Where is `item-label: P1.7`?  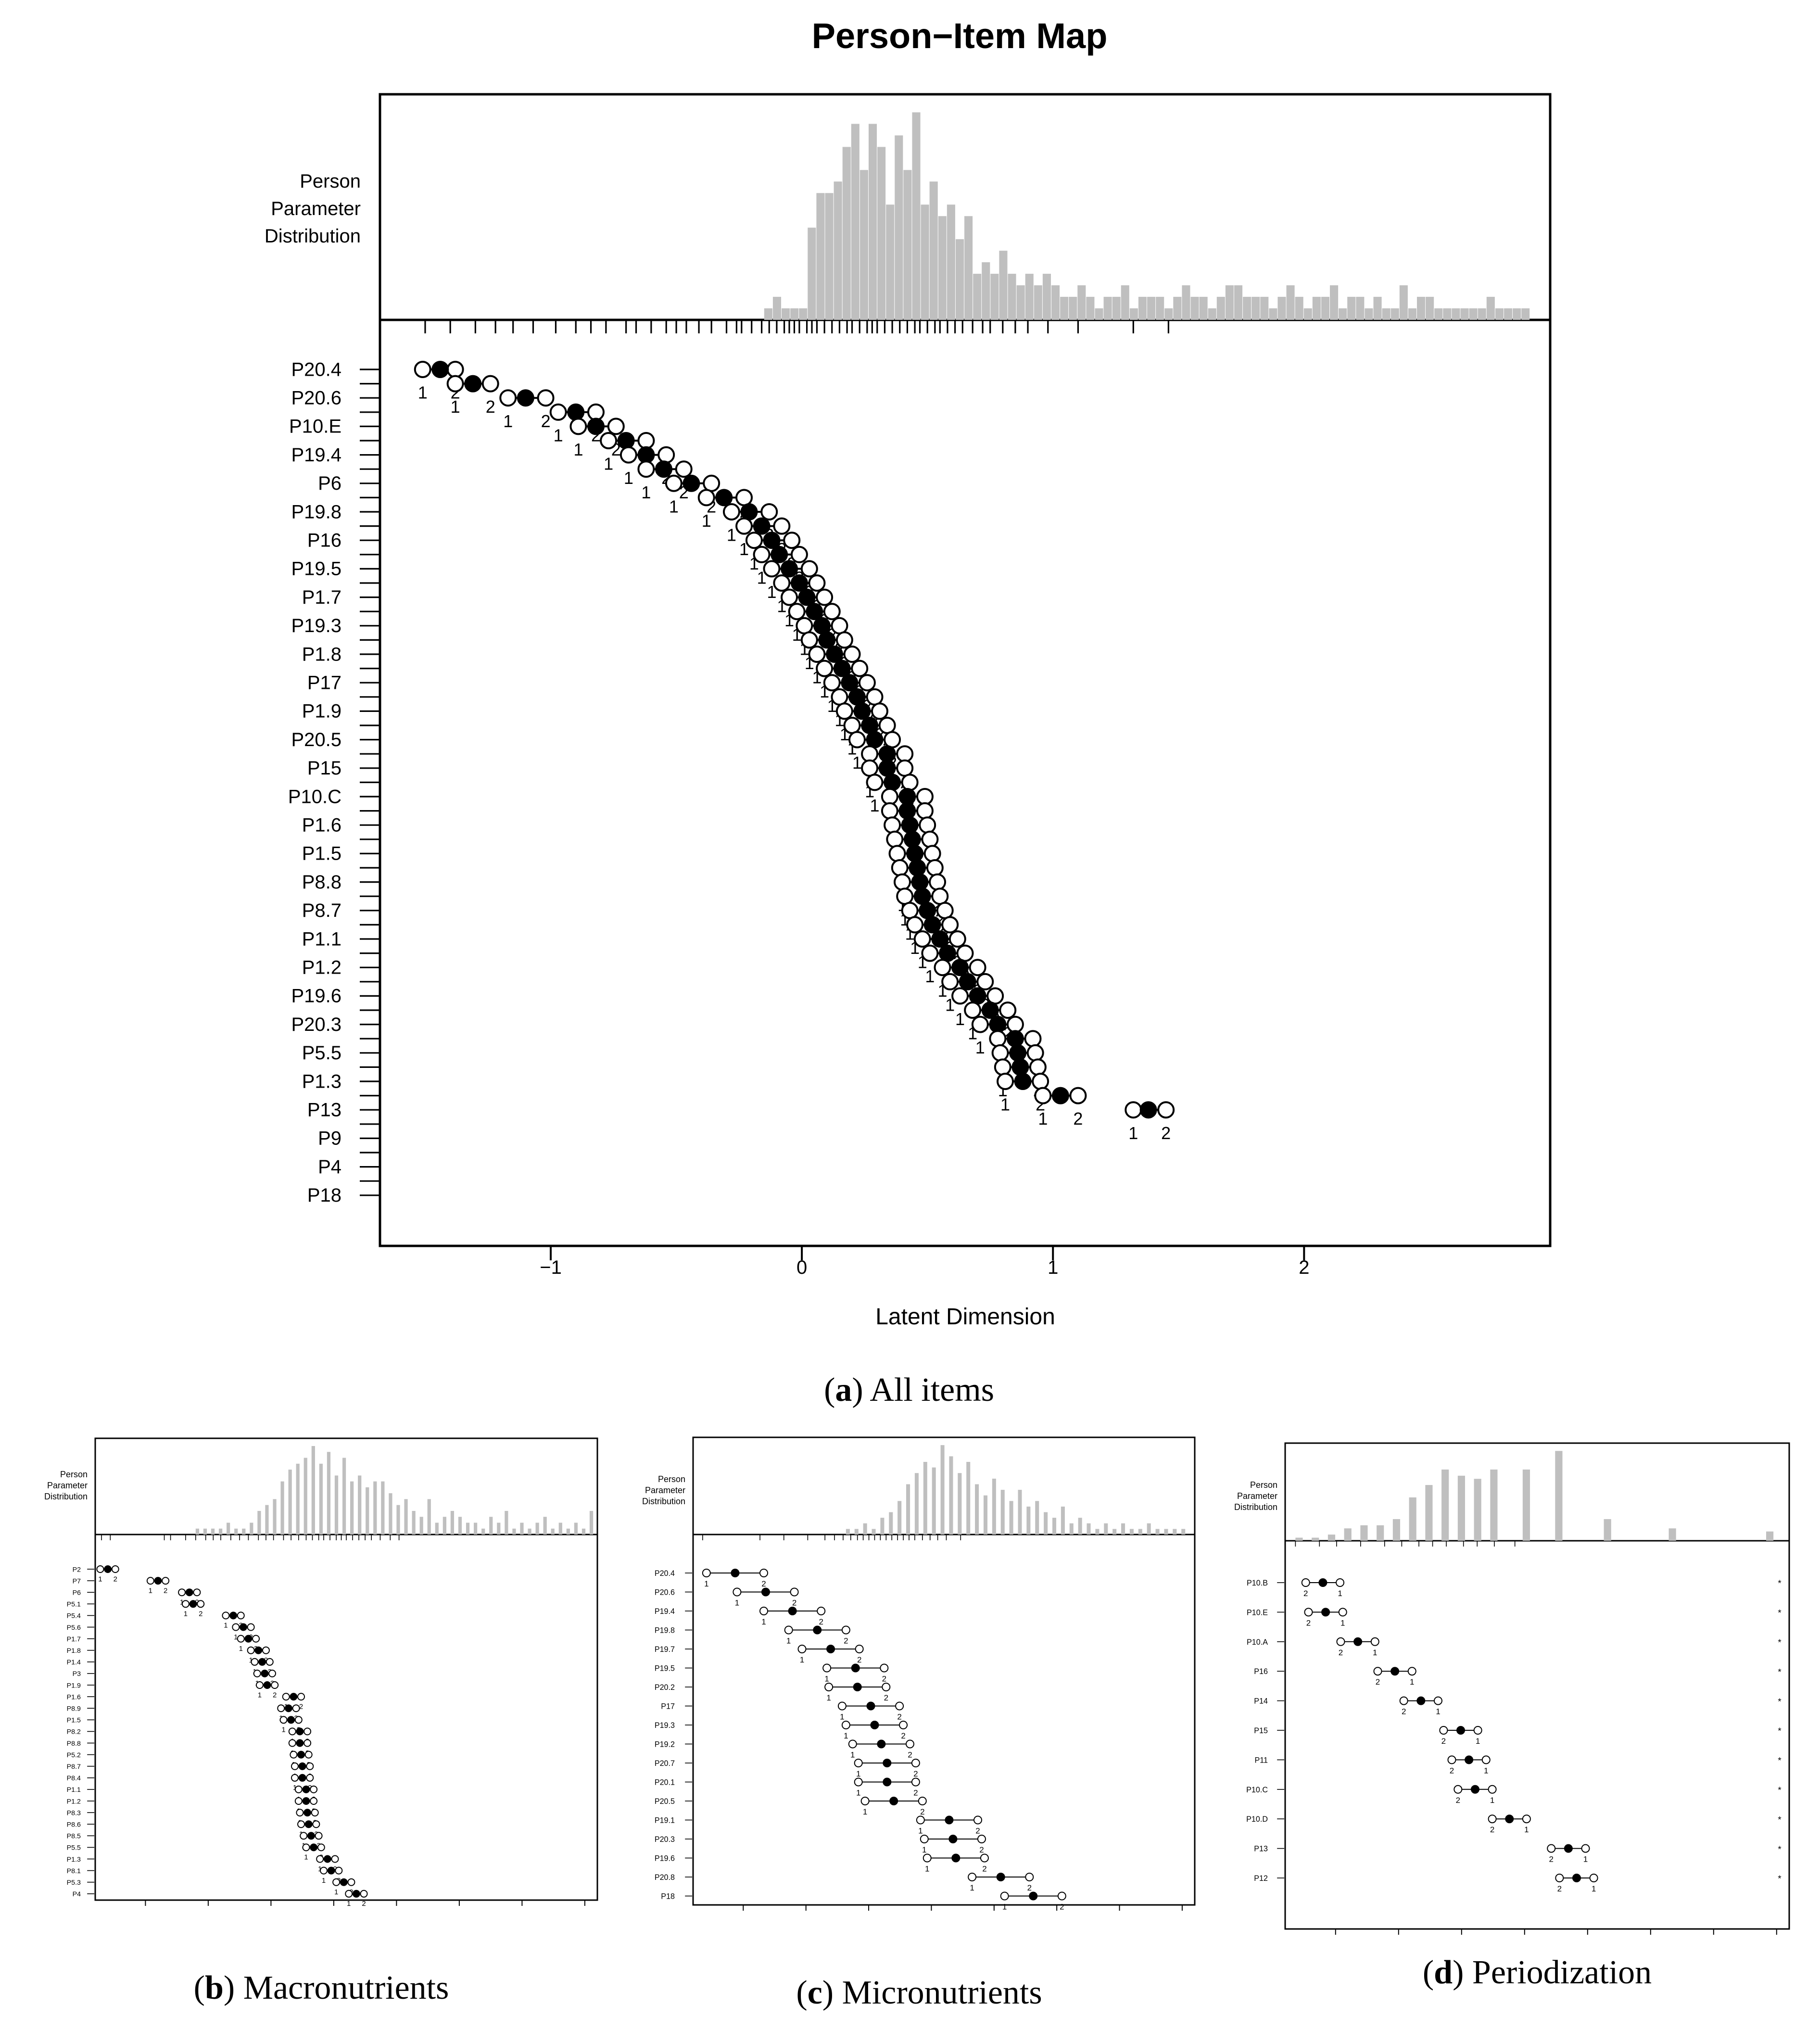
item-label: P1.7 is located at coordinates (74, 1639).